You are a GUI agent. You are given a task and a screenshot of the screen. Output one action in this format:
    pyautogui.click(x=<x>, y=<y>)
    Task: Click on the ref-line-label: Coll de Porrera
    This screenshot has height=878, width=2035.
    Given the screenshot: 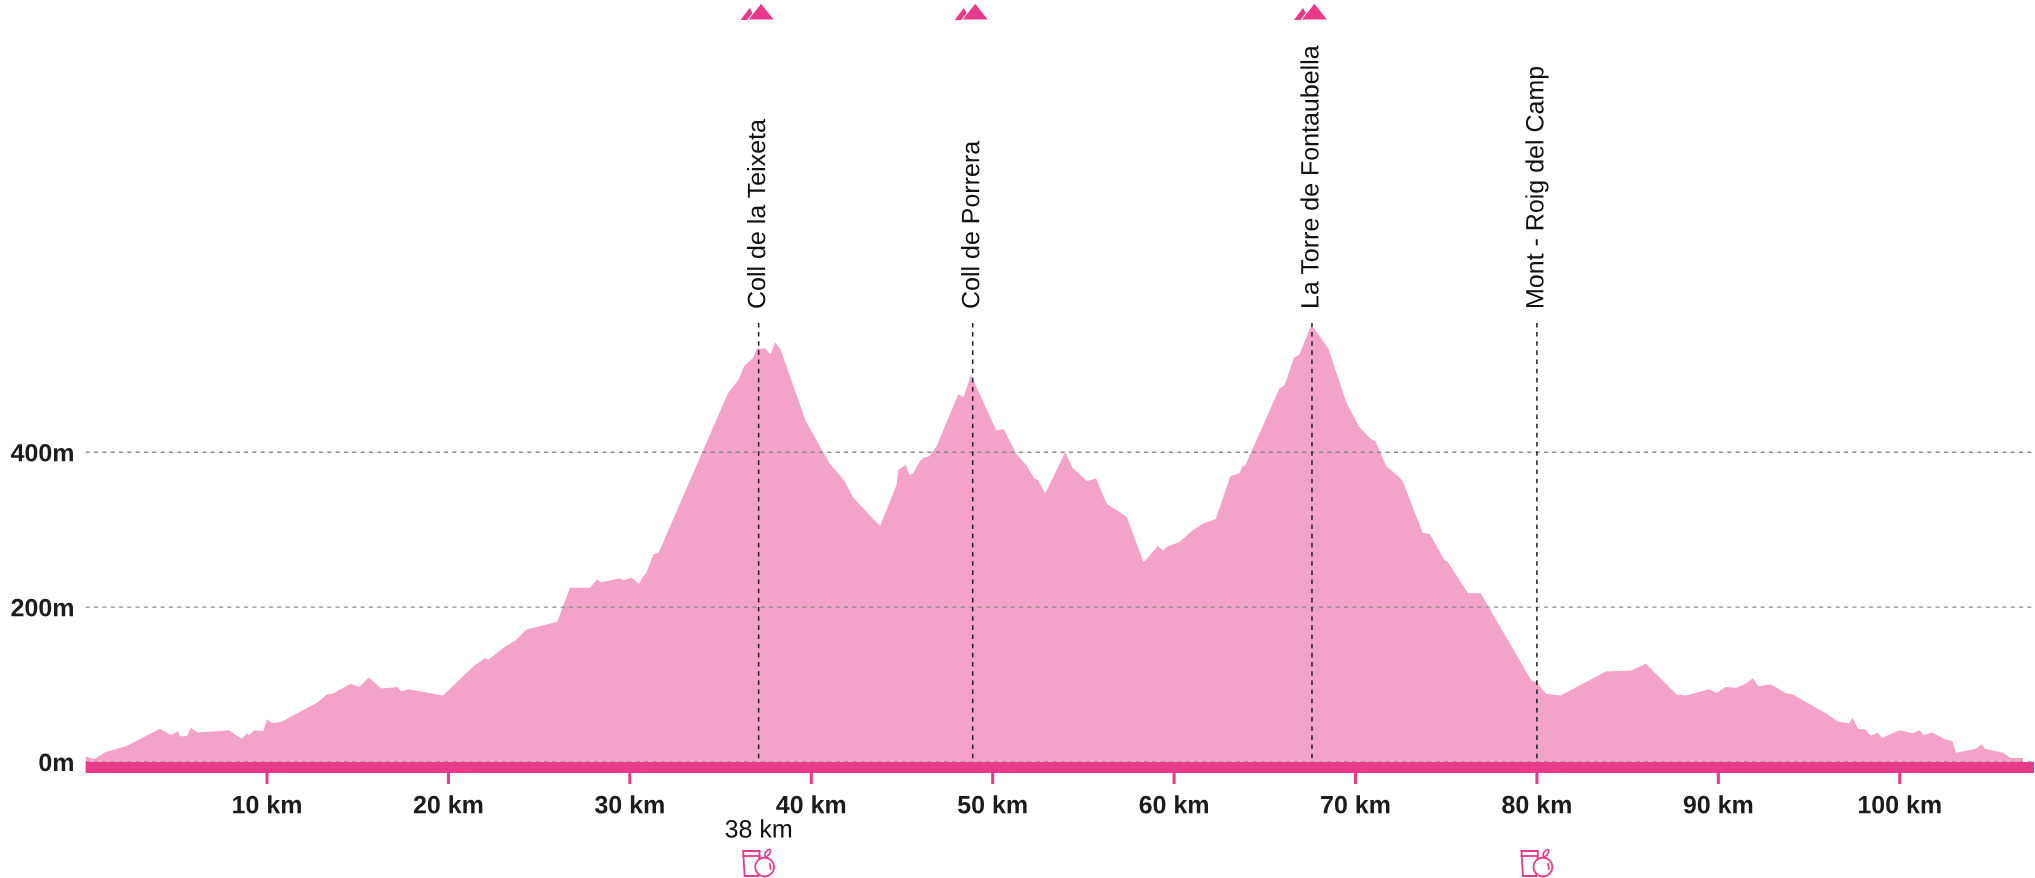 What is the action you would take?
    pyautogui.click(x=970, y=224)
    